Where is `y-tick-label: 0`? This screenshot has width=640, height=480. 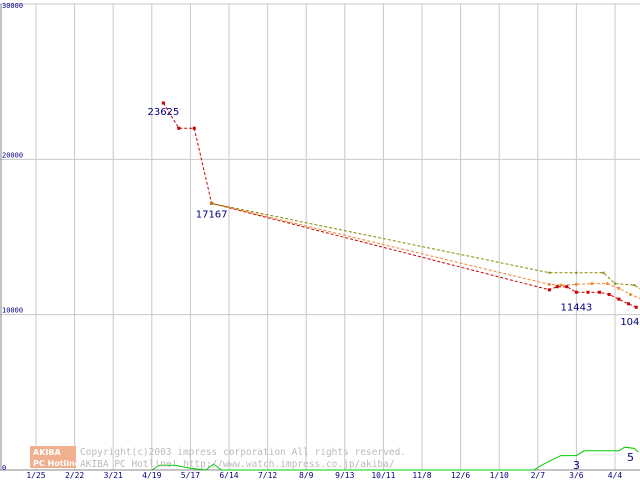
y-tick-label: 0 is located at coordinates (4, 468).